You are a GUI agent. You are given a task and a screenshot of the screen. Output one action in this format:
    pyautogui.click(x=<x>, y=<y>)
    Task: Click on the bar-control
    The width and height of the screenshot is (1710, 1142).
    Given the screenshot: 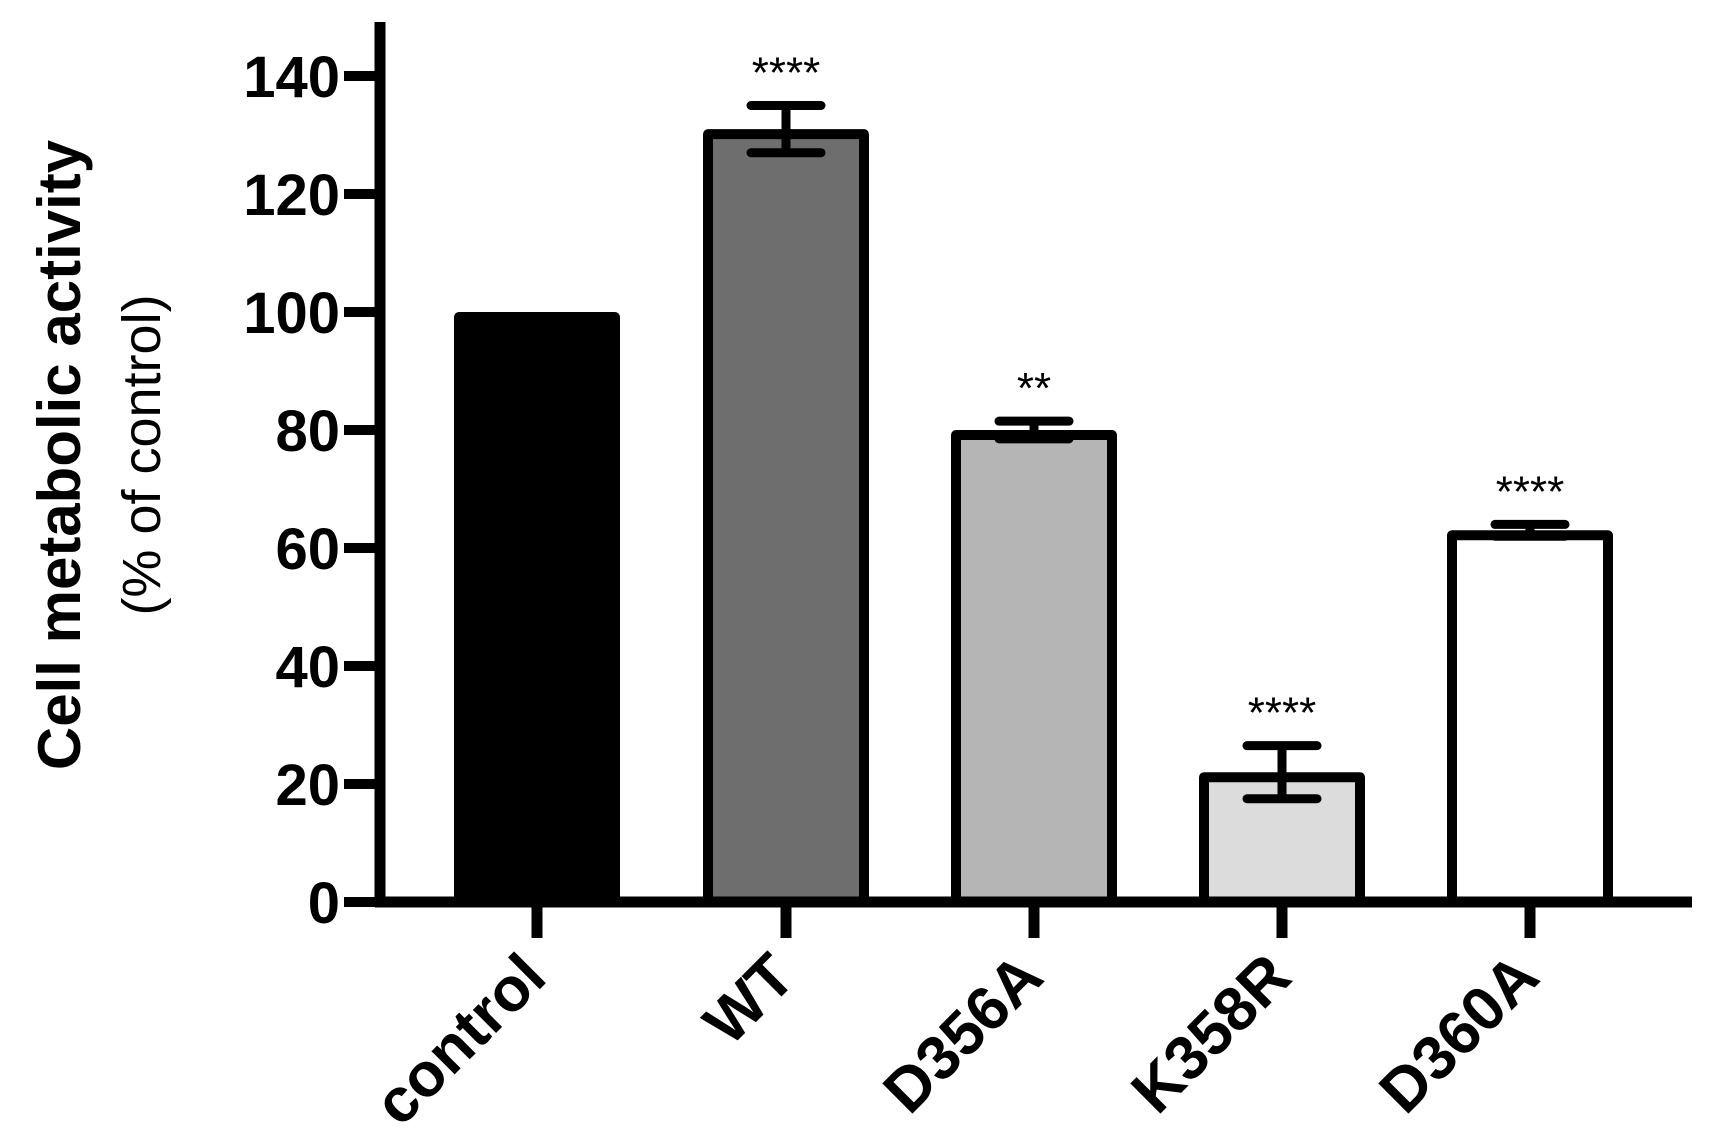 What is the action you would take?
    pyautogui.click(x=537, y=609)
    